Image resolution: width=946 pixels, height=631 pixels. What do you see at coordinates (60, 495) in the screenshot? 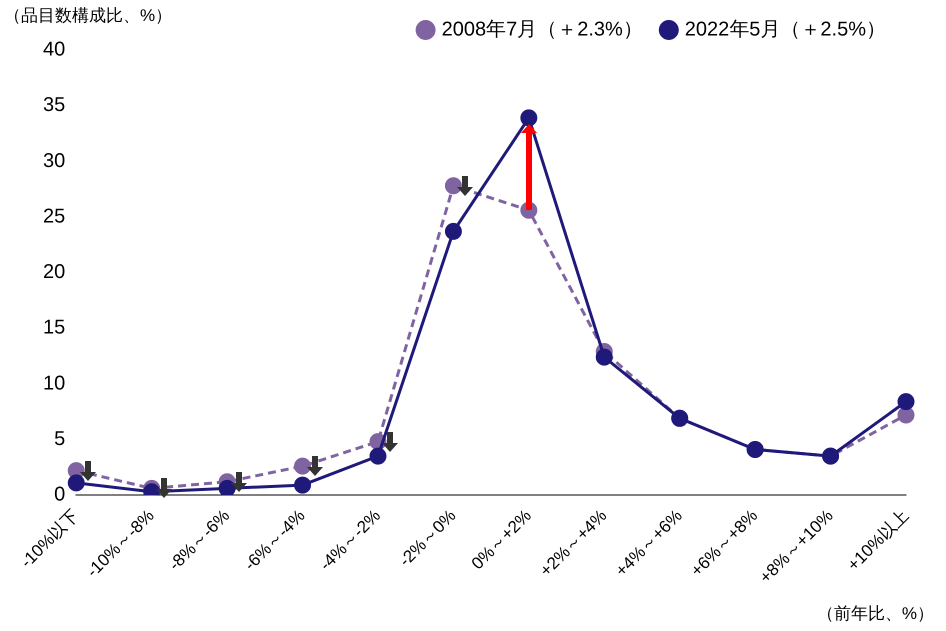
I see `y-tick-label: 0` at bounding box center [60, 495].